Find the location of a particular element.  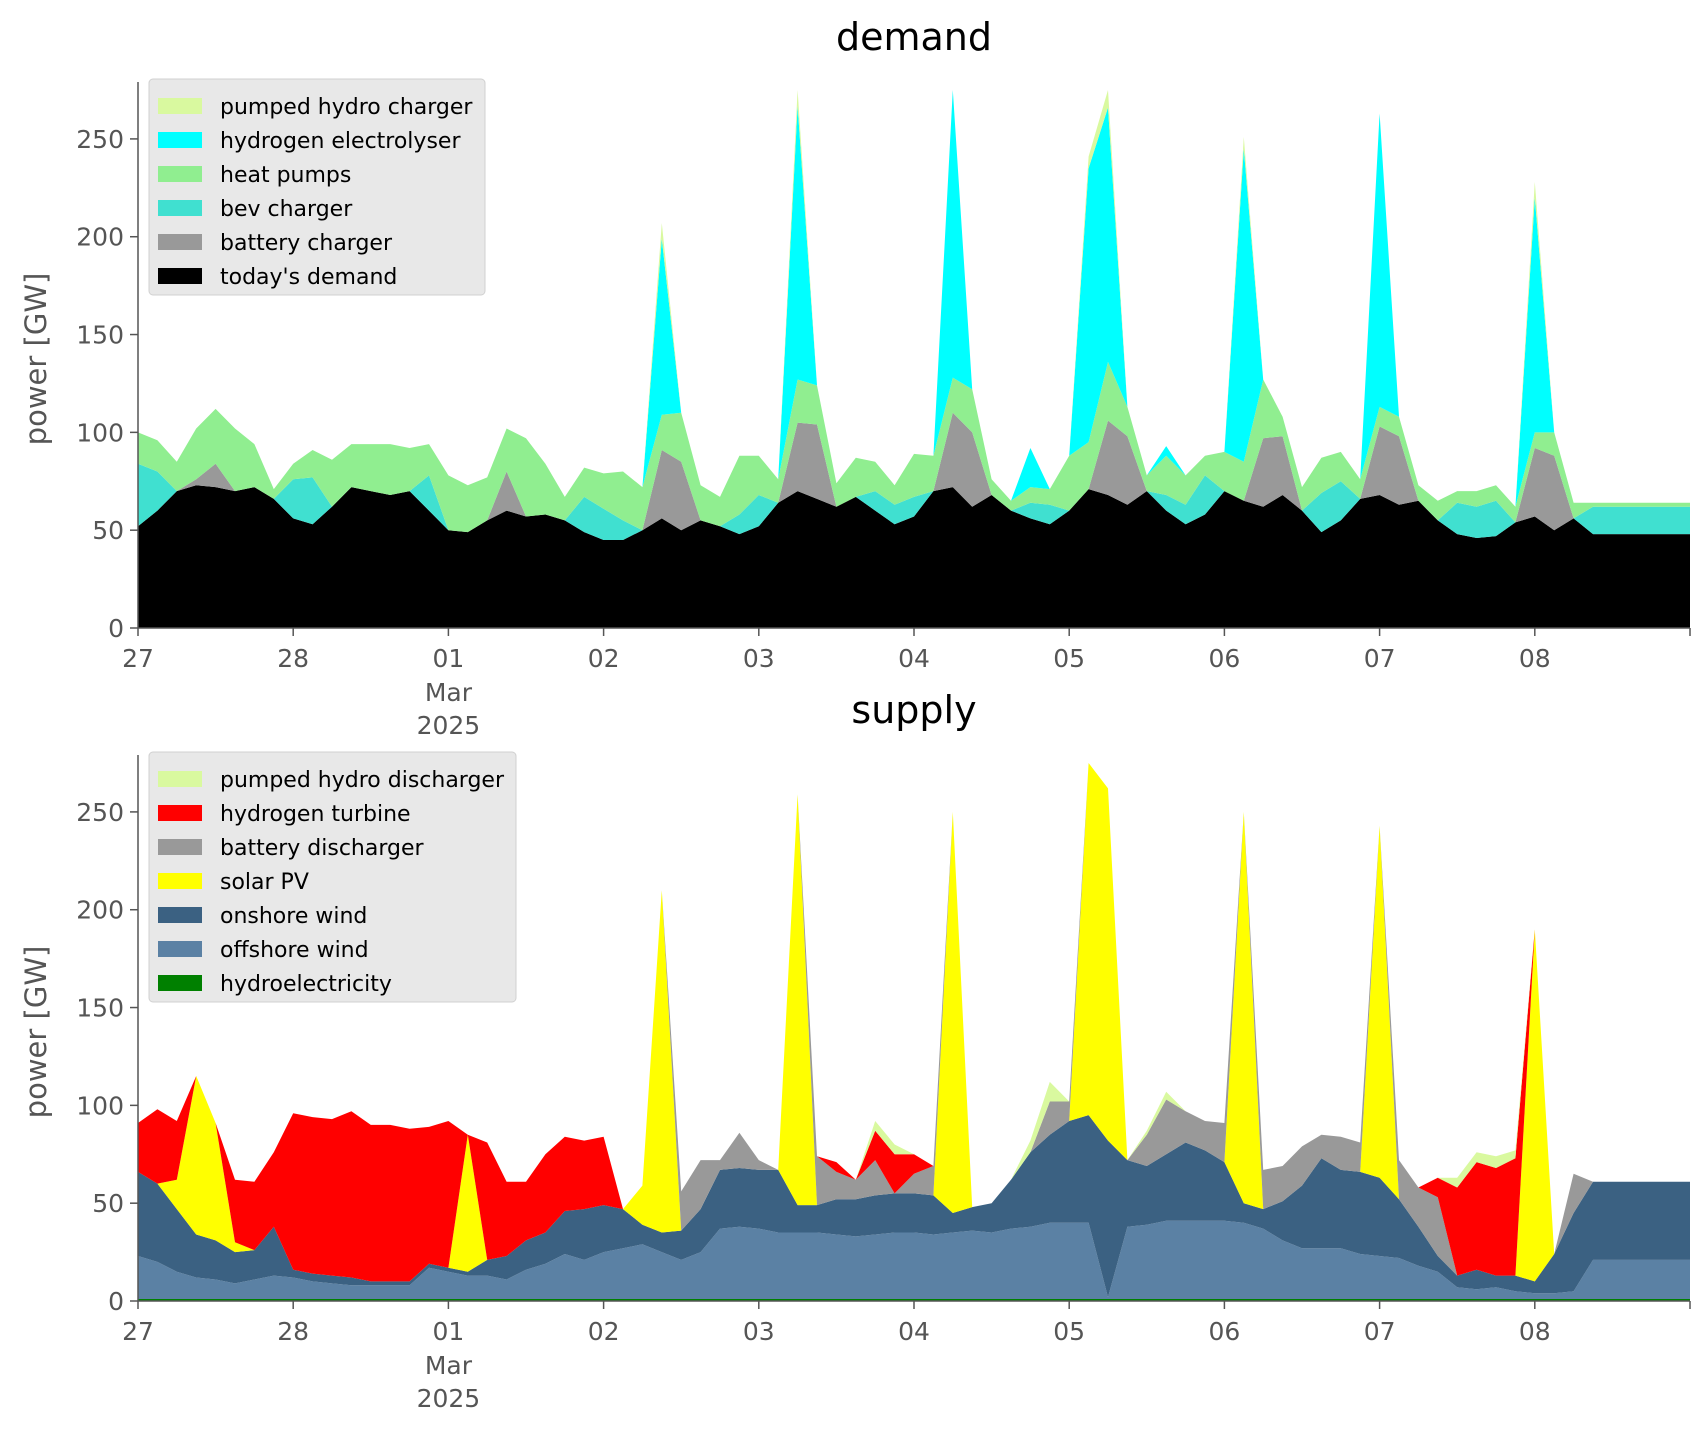

area-onshore-wind is located at coordinates (914, 1206).